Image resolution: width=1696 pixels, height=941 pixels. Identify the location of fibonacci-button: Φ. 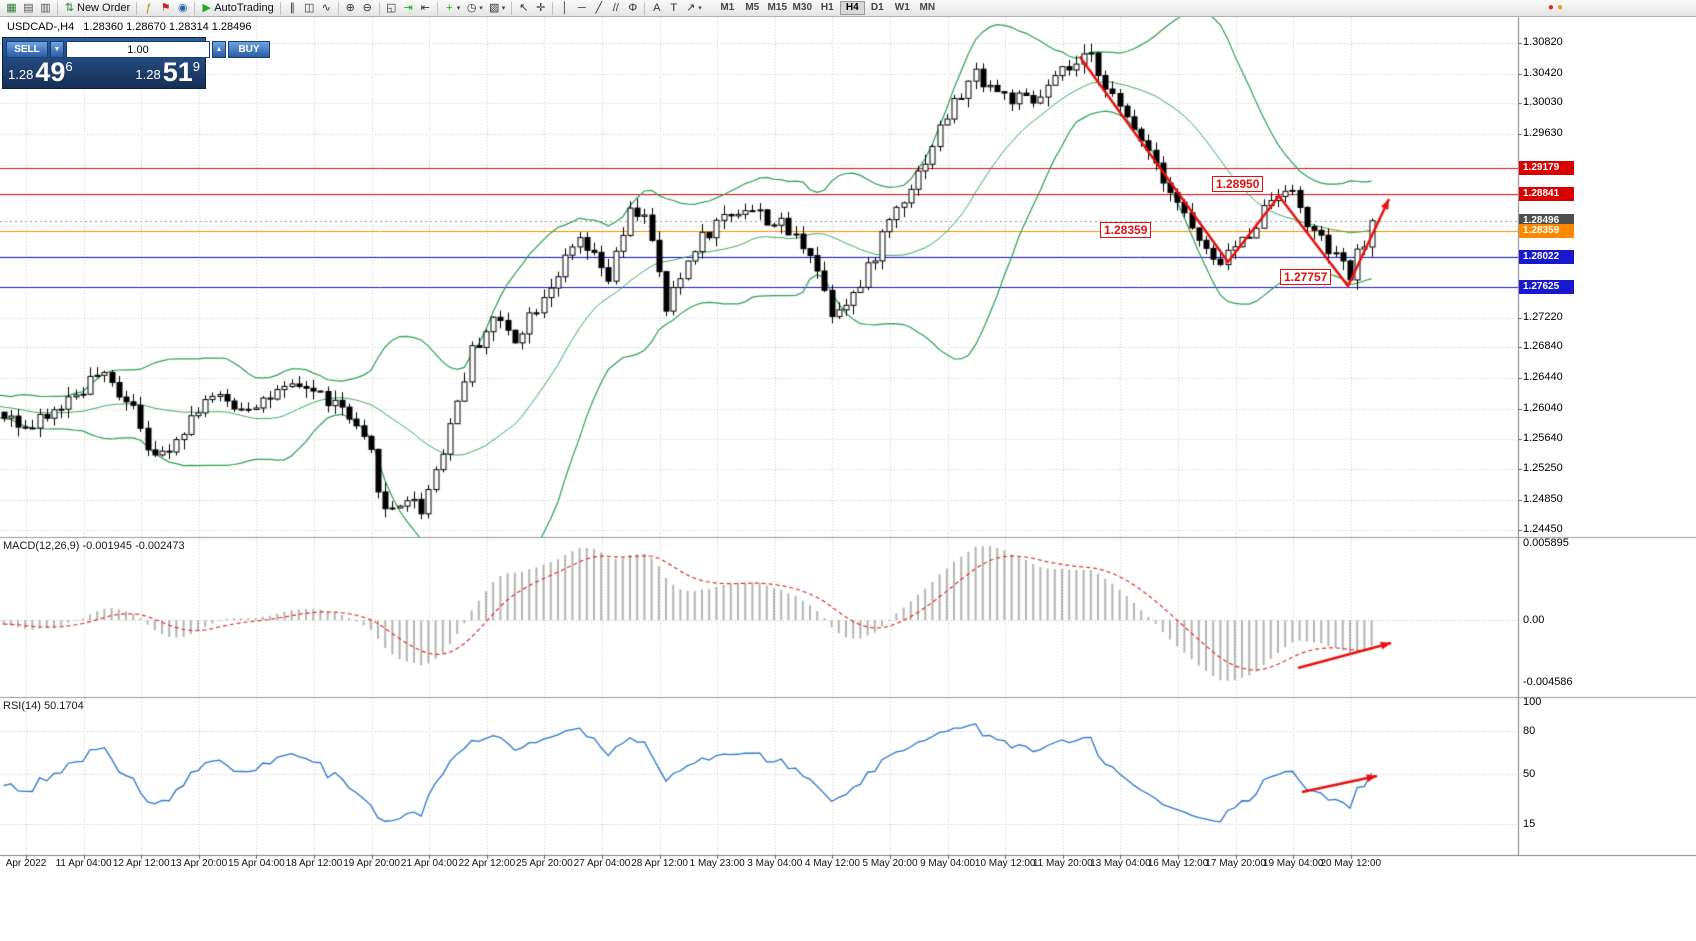
(632, 8).